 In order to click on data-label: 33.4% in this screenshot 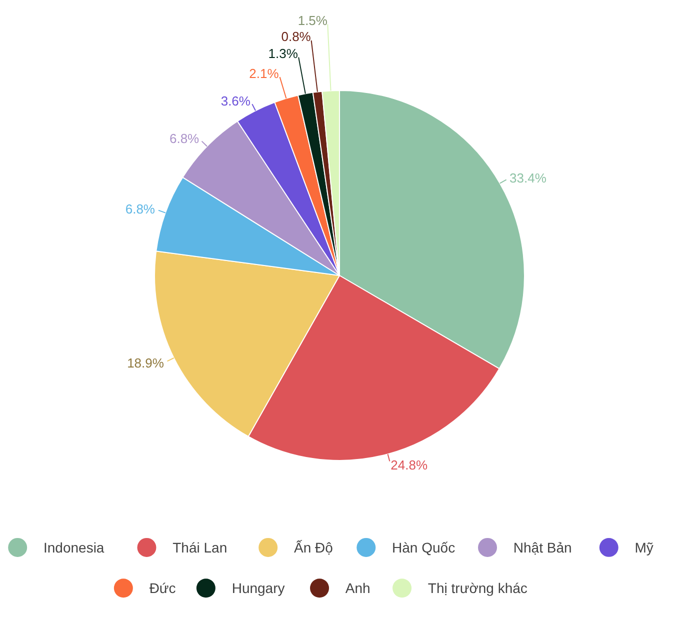, I will do `click(528, 178)`.